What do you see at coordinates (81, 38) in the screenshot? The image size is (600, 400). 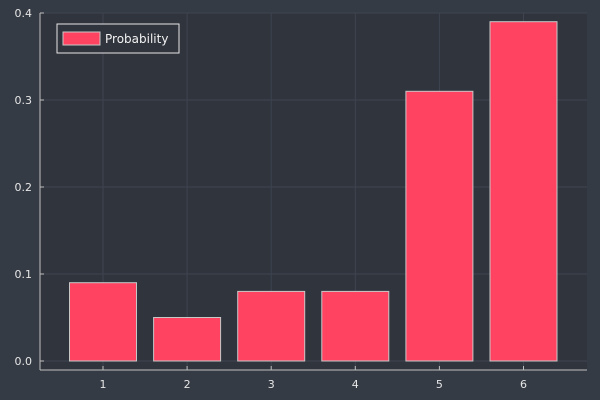 I see `legend-swatch-probability` at bounding box center [81, 38].